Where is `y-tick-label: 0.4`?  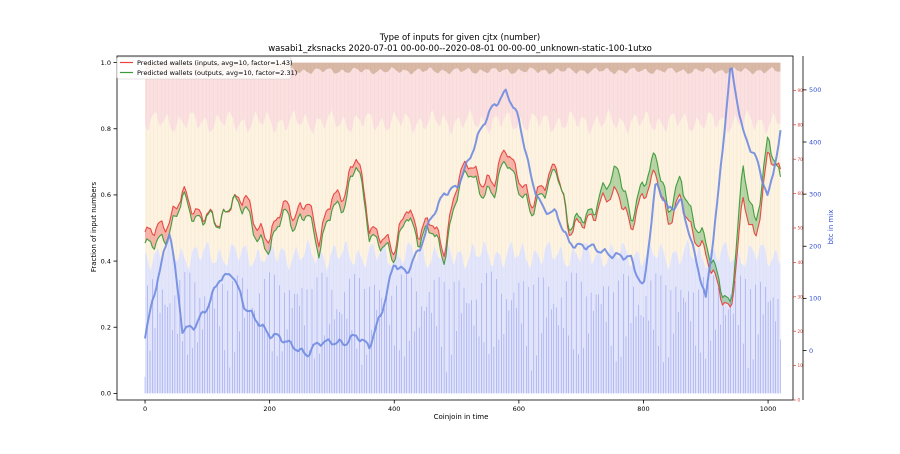 y-tick-label: 0.4 is located at coordinates (106, 261).